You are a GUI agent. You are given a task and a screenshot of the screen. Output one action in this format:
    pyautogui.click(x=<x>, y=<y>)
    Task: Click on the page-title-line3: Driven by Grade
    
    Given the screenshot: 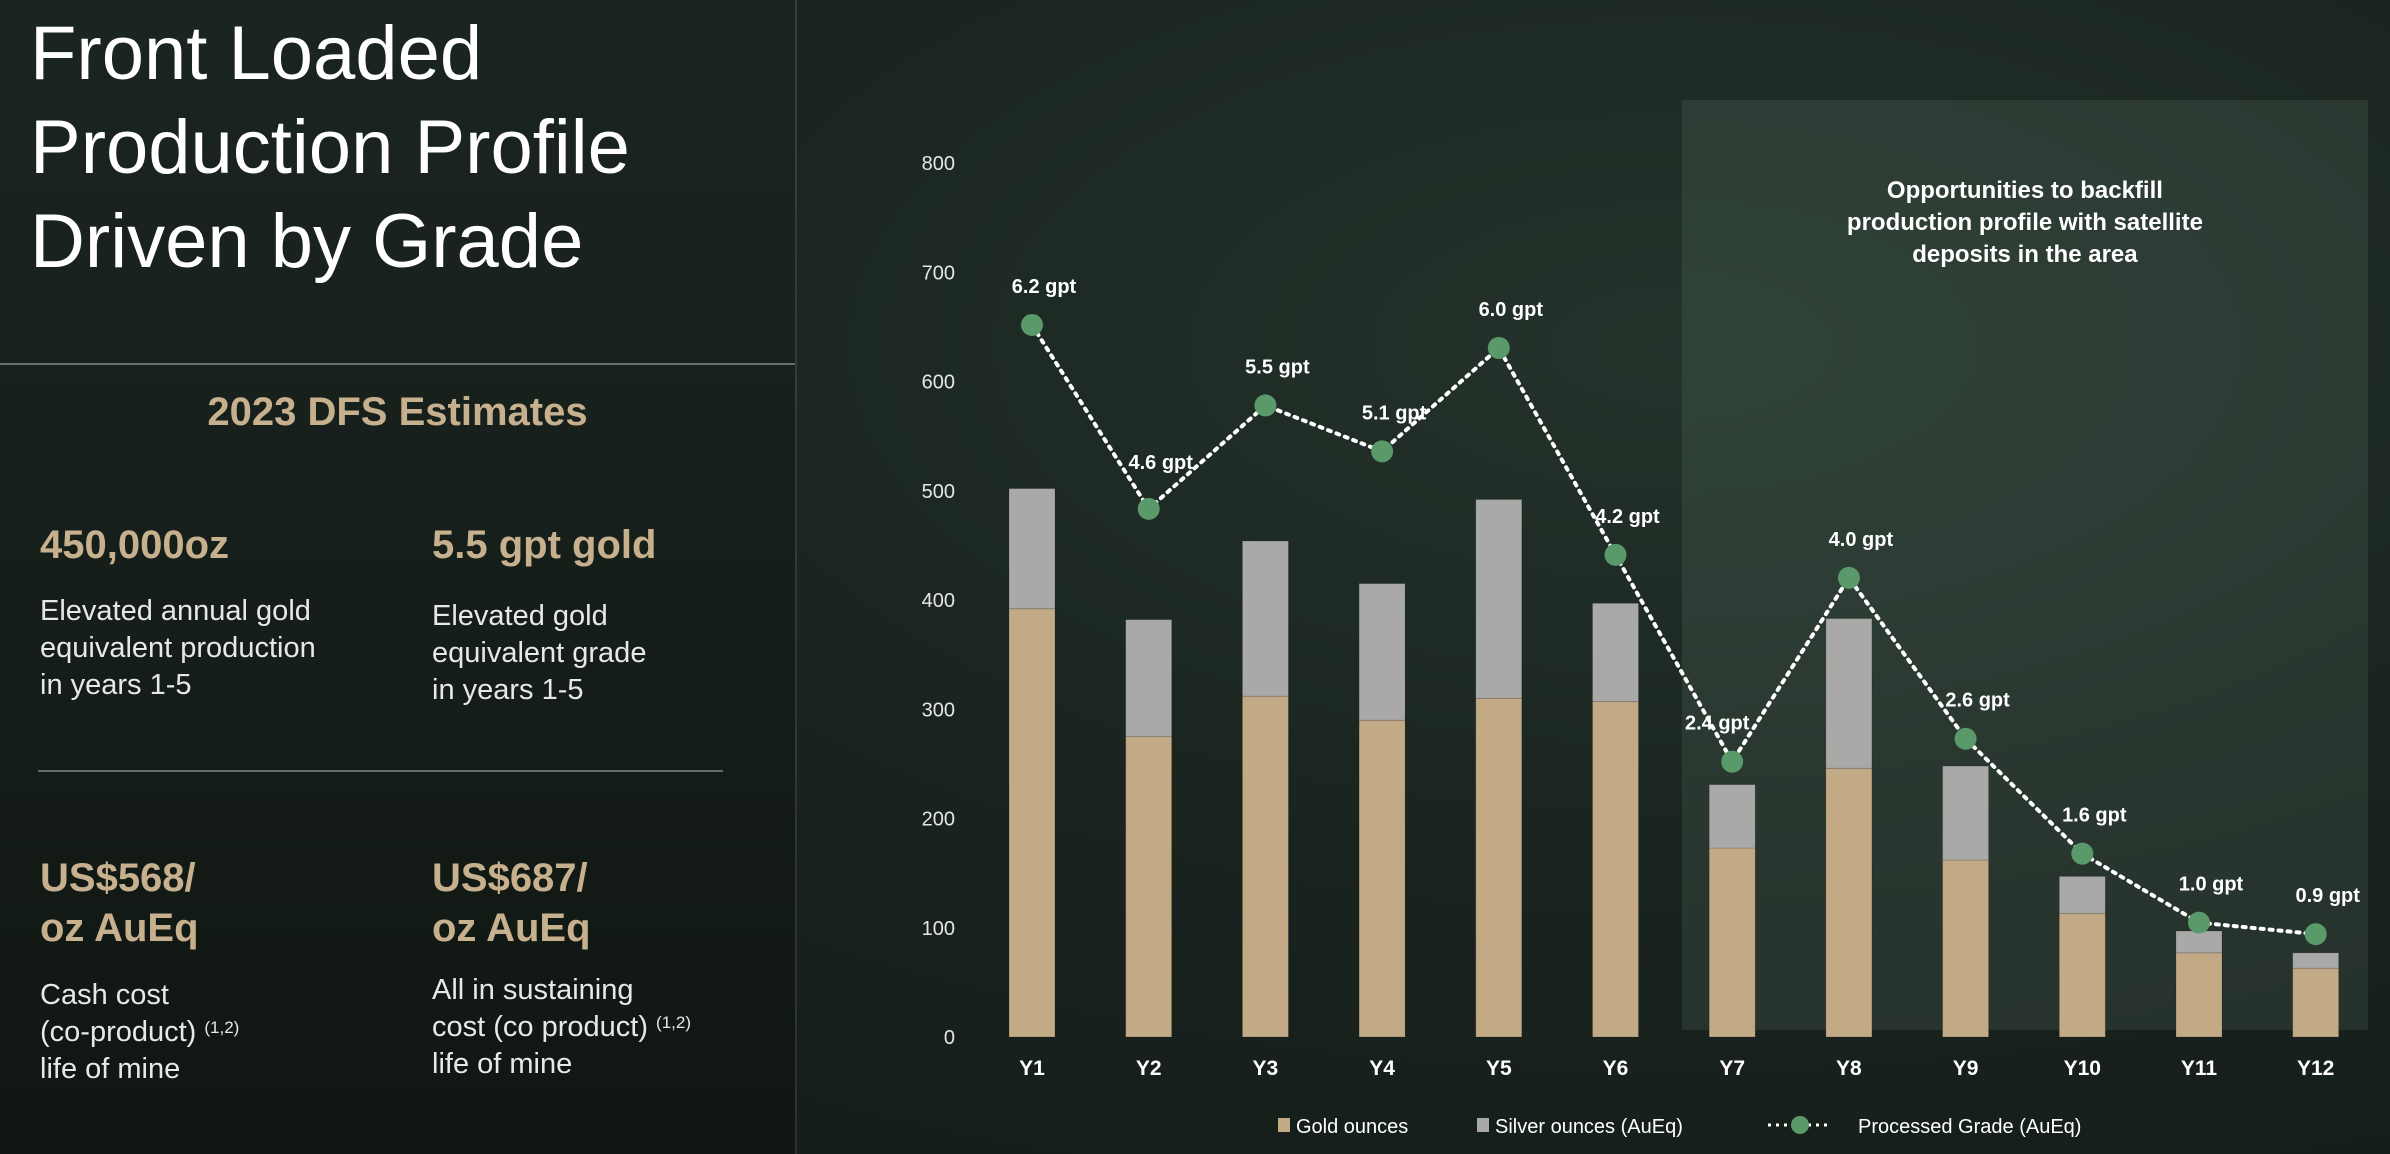 What is the action you would take?
    pyautogui.click(x=307, y=241)
    